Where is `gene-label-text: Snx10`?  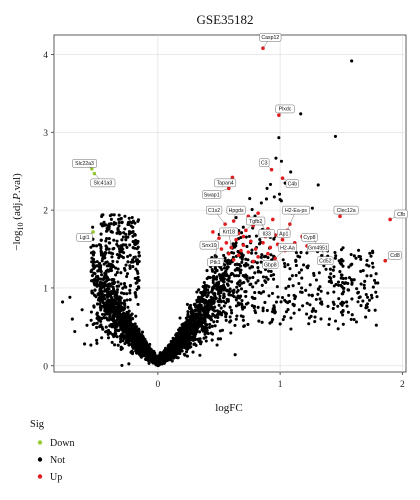 gene-label-text: Snx10 is located at coordinates (209, 246).